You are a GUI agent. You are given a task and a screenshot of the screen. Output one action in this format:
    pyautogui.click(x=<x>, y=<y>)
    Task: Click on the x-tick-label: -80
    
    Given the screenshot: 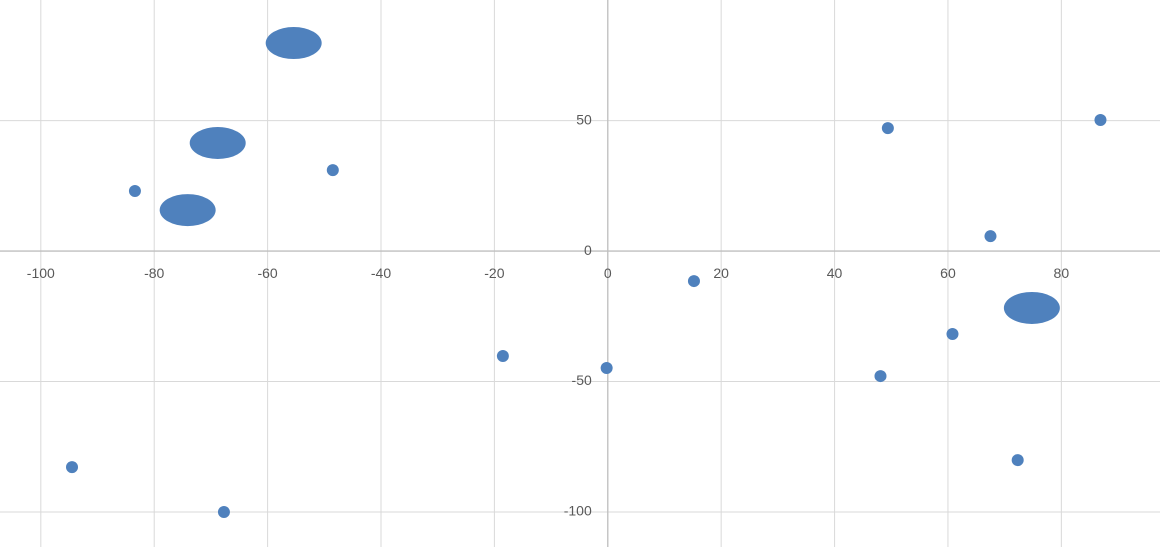 What is the action you would take?
    pyautogui.click(x=154, y=273)
    